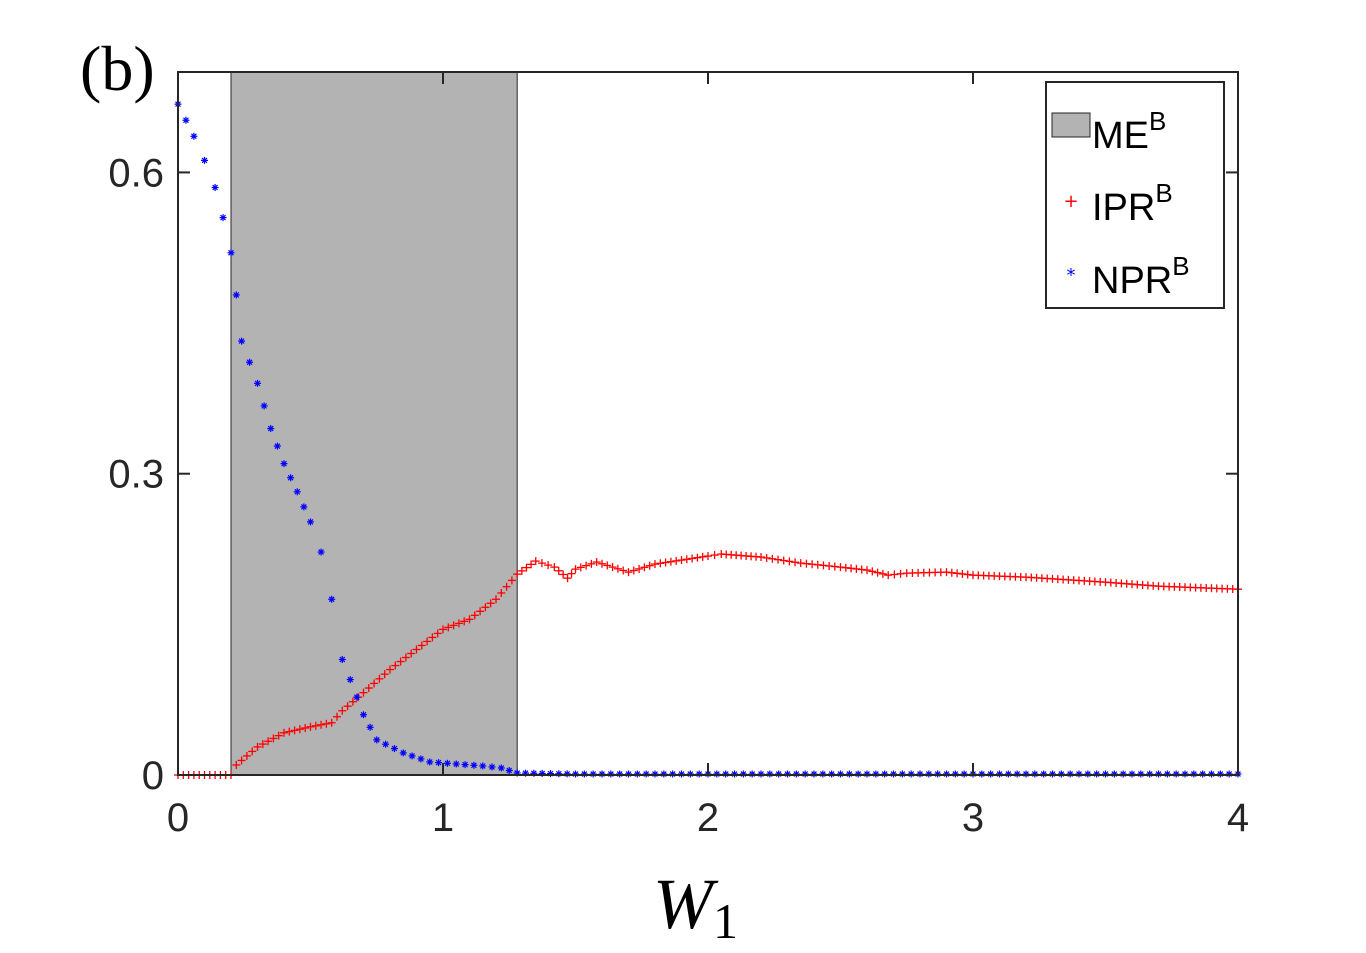  Describe the element at coordinates (1070, 201) in the screenshot. I see `legend-marker-ipr: +` at that location.